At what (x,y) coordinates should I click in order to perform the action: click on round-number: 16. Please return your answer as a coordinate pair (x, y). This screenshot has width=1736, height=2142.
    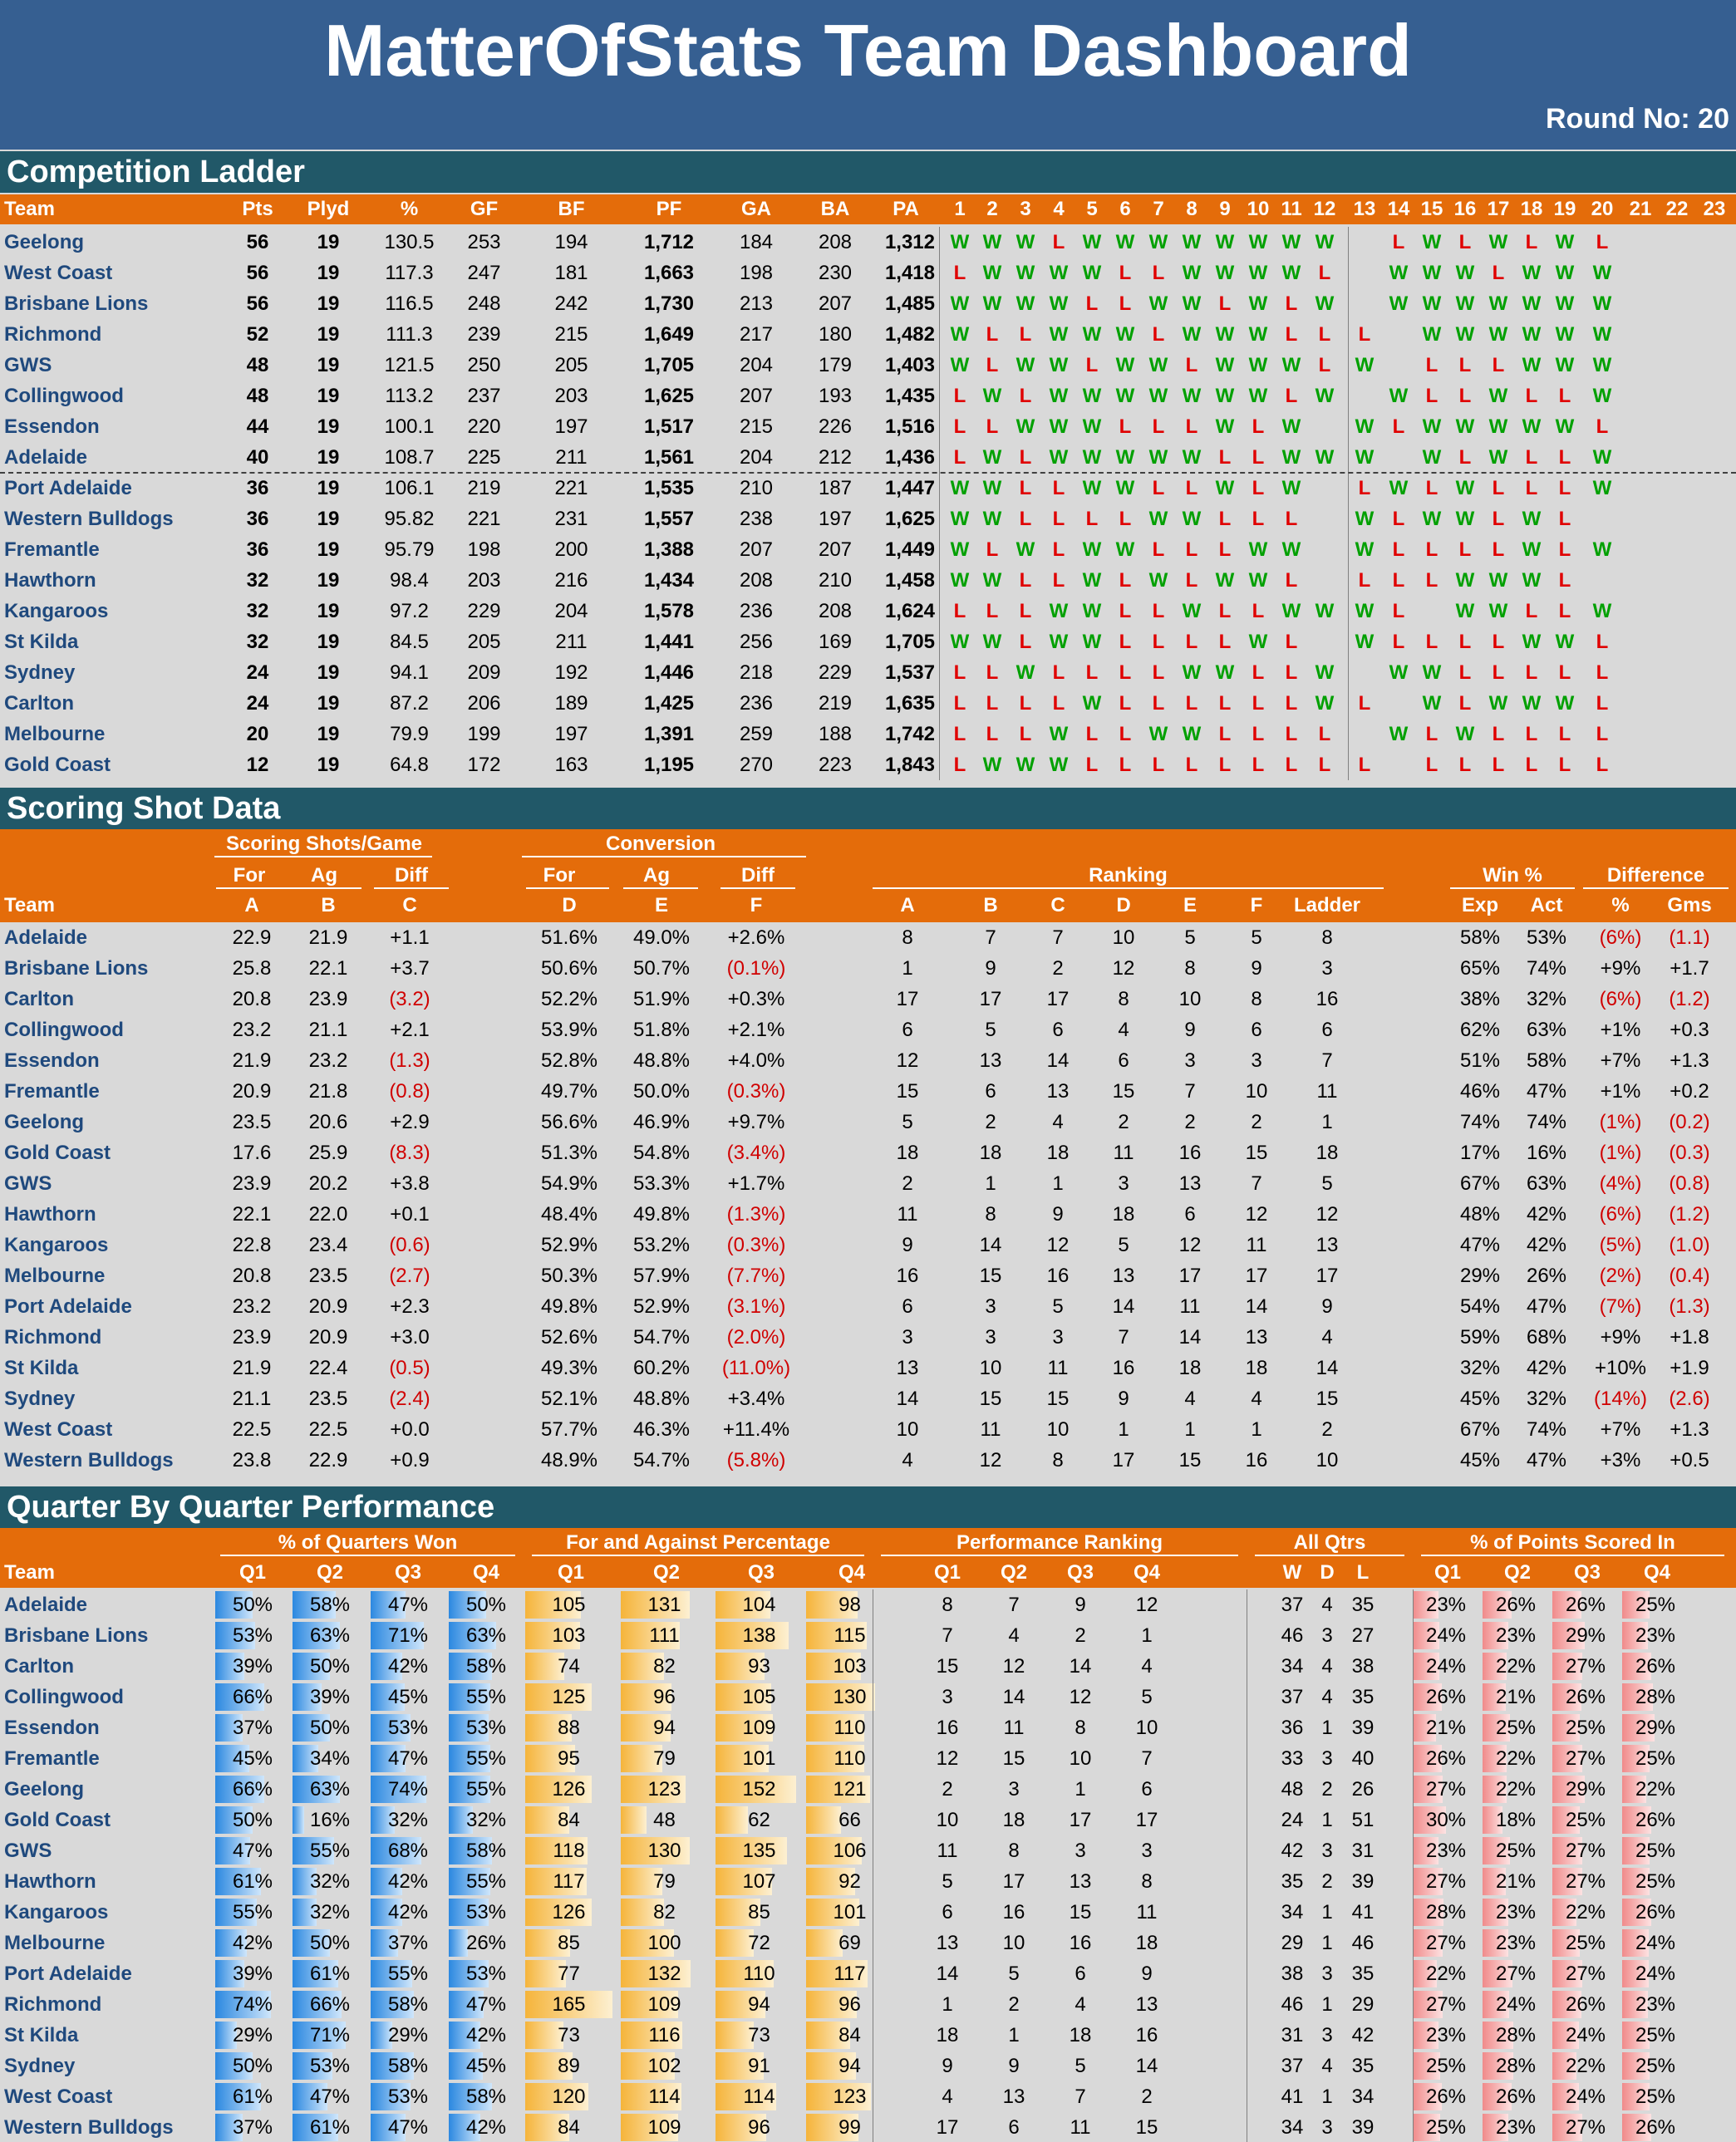
    Looking at the image, I should click on (1465, 209).